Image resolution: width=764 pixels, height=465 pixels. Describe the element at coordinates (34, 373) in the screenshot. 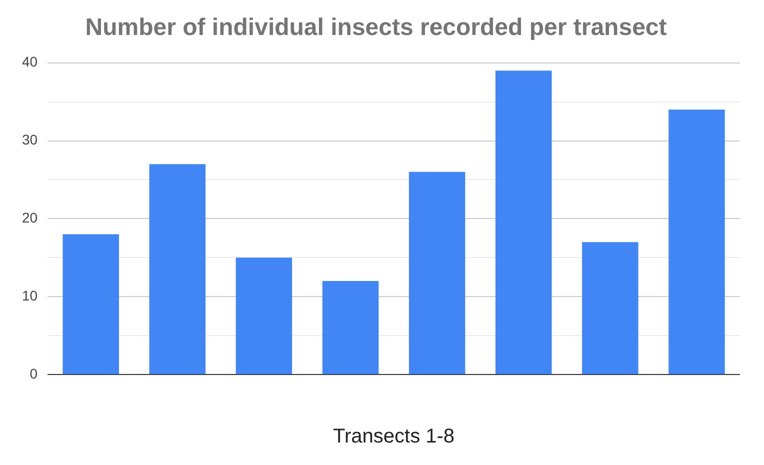

I see `y-tick-label: 0` at that location.